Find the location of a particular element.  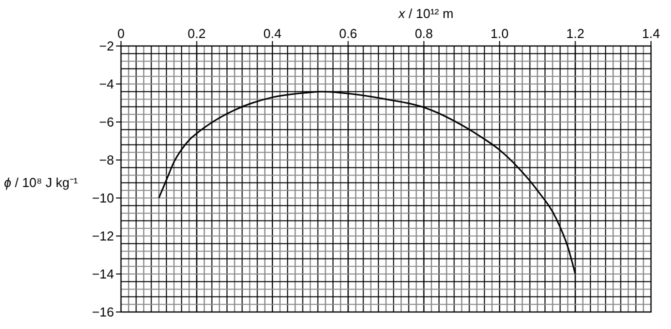

y-tick-label: −14 is located at coordinates (103, 274).